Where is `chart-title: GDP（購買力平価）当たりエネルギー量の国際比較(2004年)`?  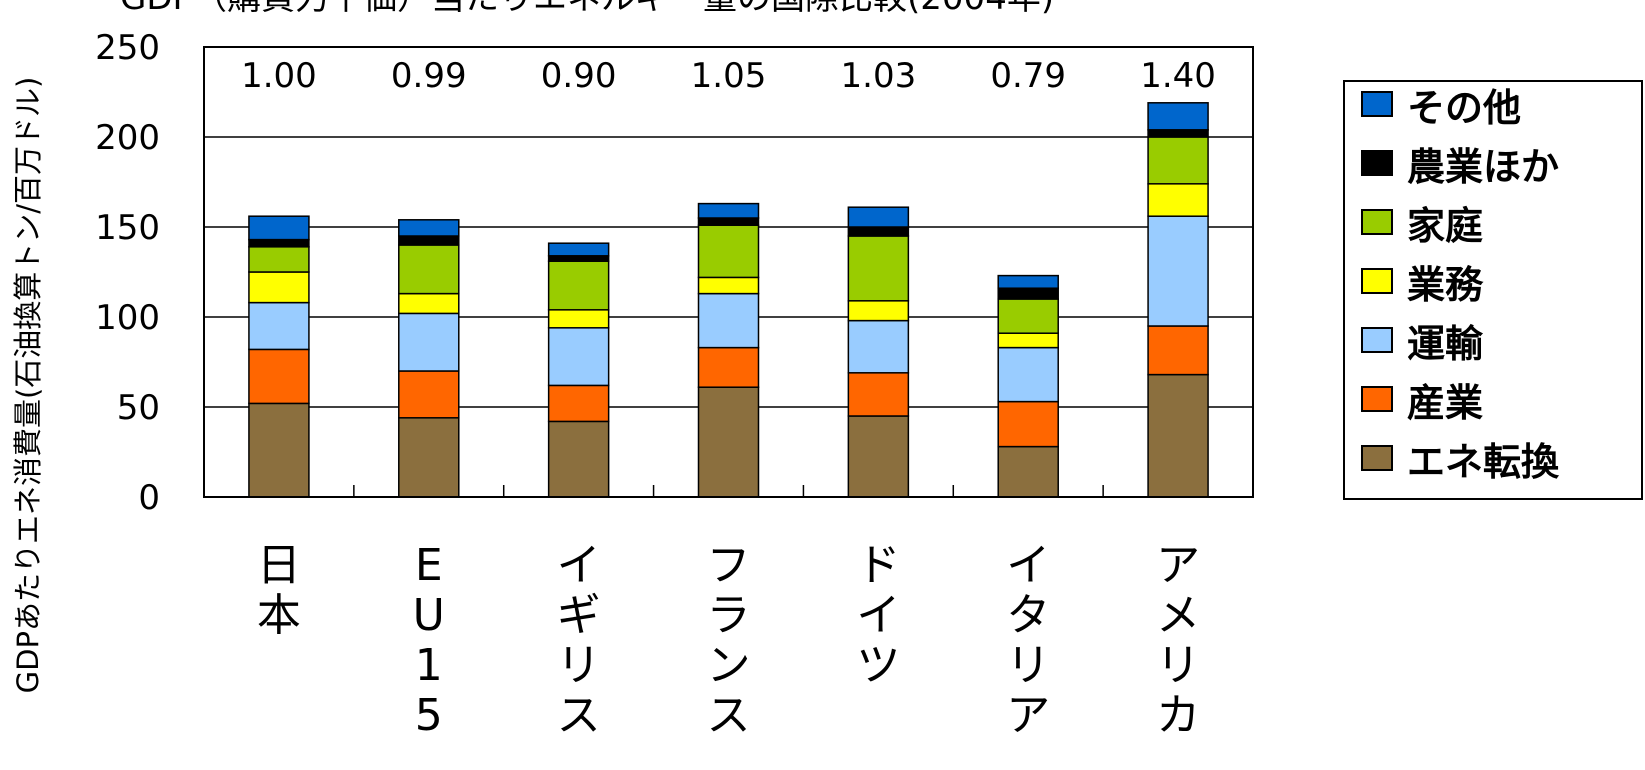
chart-title: GDP（購買力平価）当たりエネルギー量の国際比較(2004年) is located at coordinates (770, 9).